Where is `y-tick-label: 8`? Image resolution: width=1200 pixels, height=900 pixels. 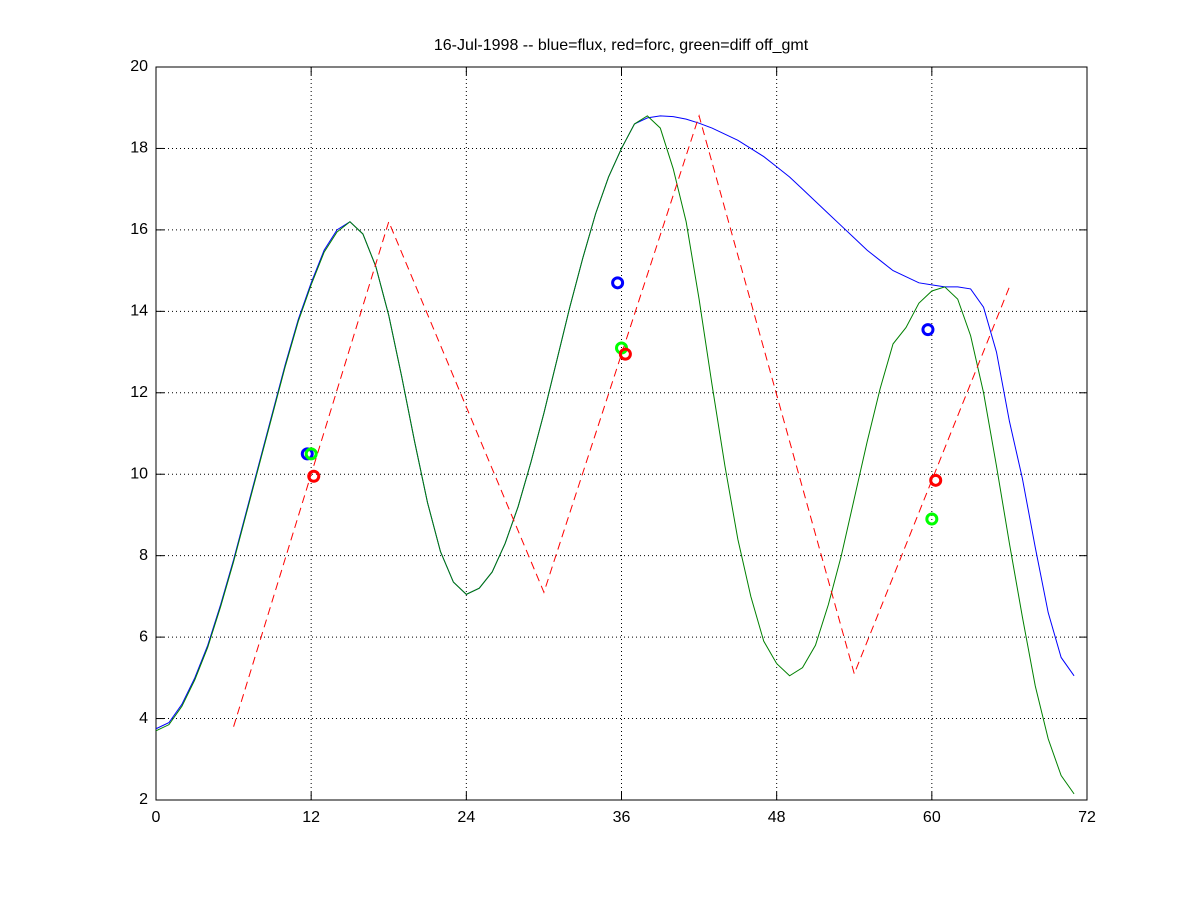 y-tick-label: 8 is located at coordinates (143, 555).